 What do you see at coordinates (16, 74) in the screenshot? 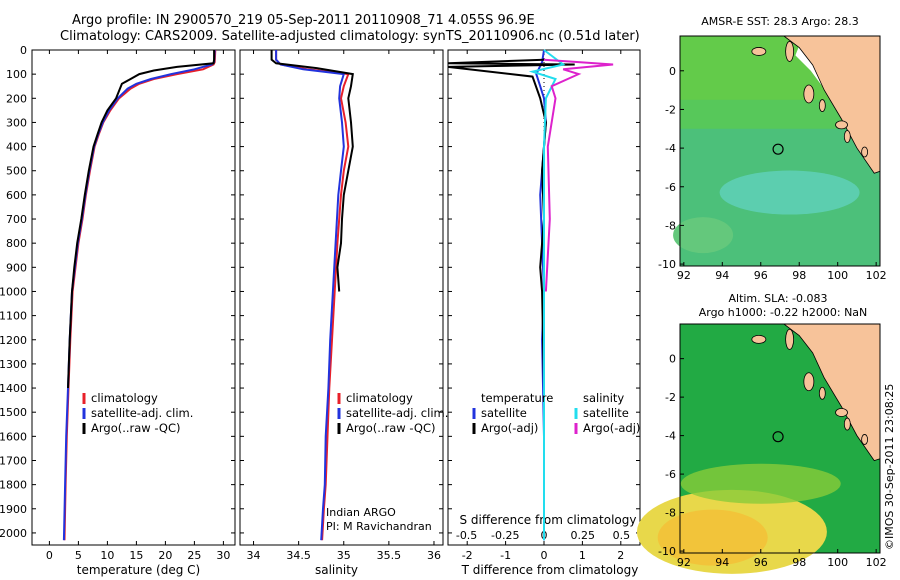
I see `depth-tick-label: 100` at bounding box center [16, 74].